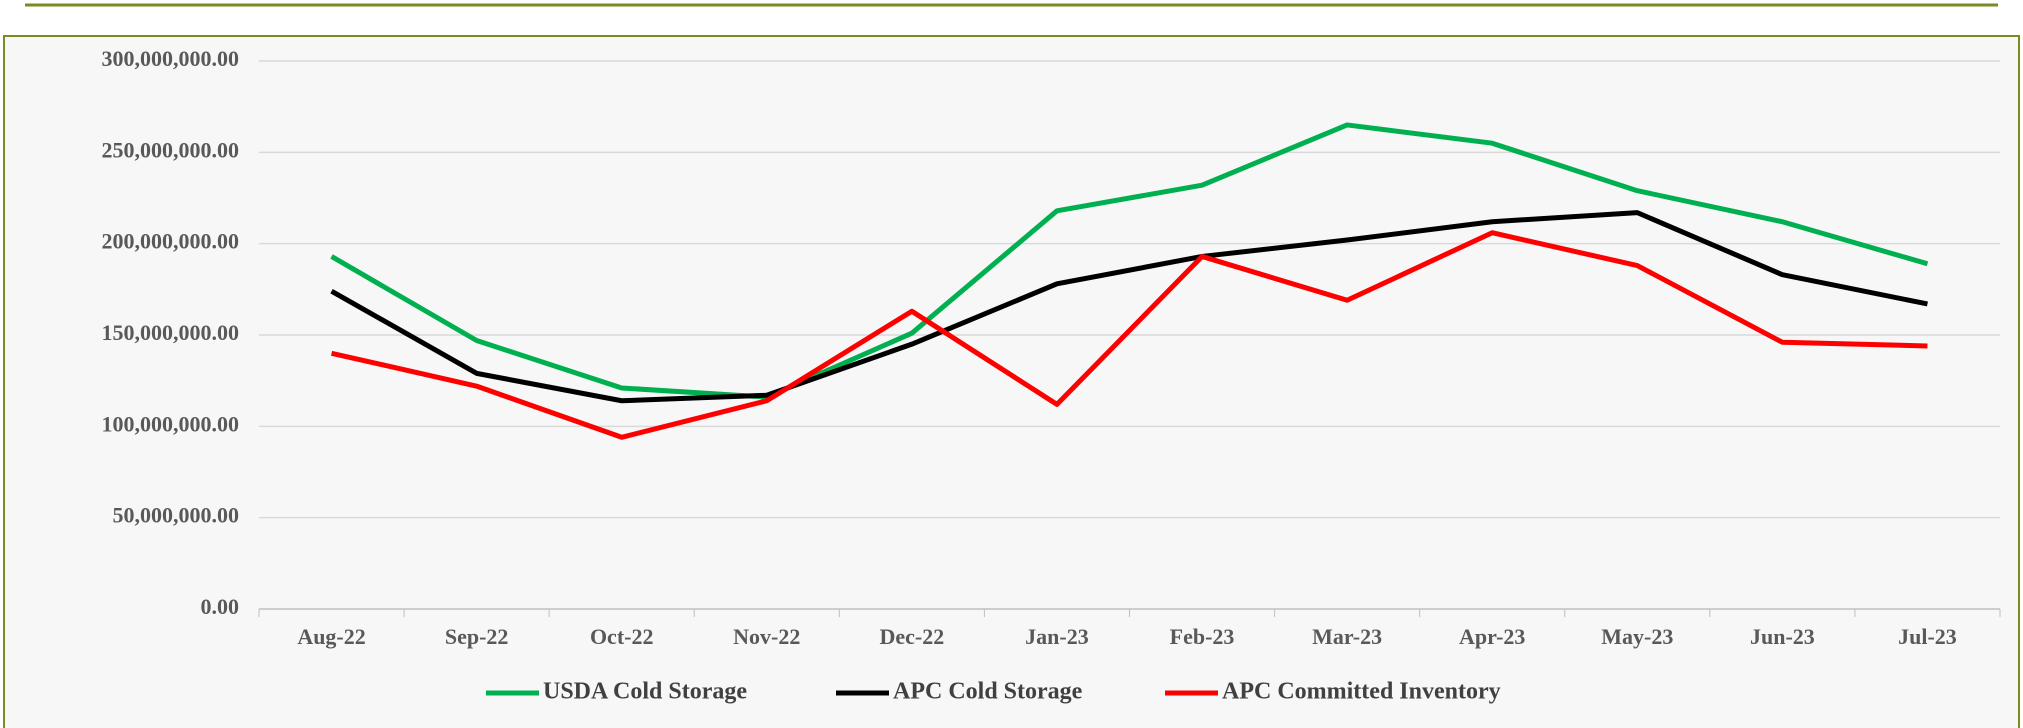 The width and height of the screenshot is (2023, 728). I want to click on y-tick-label: 300,000,000.00, so click(171, 58).